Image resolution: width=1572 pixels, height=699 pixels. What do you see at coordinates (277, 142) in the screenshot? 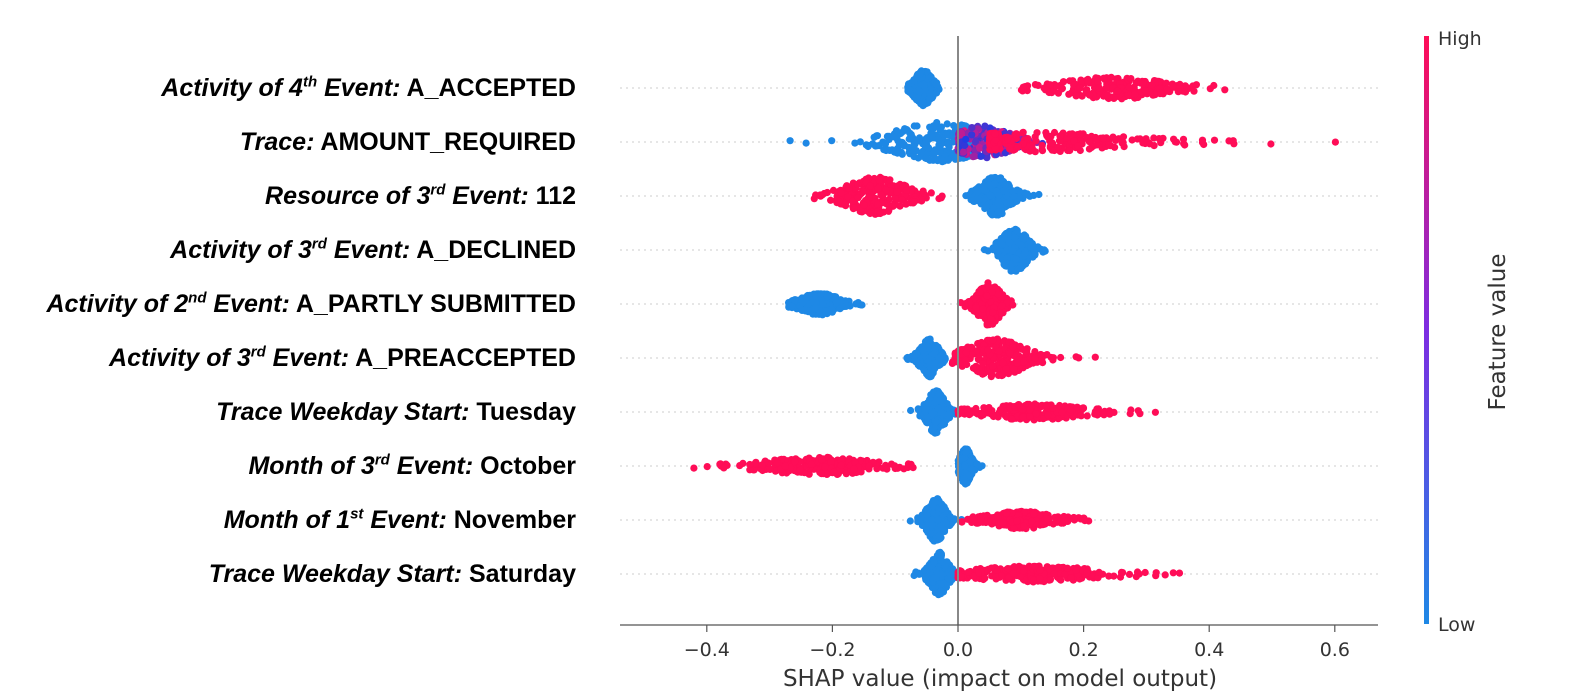
I see `feature-label-name: Trace:` at bounding box center [277, 142].